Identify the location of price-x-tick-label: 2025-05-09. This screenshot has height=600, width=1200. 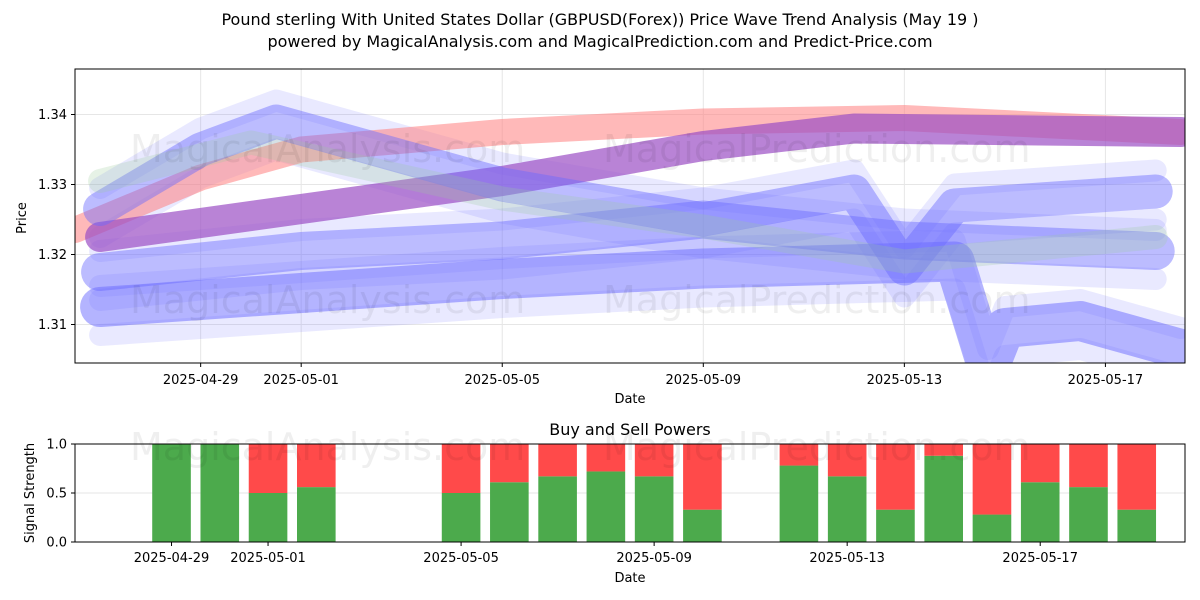
(704, 380).